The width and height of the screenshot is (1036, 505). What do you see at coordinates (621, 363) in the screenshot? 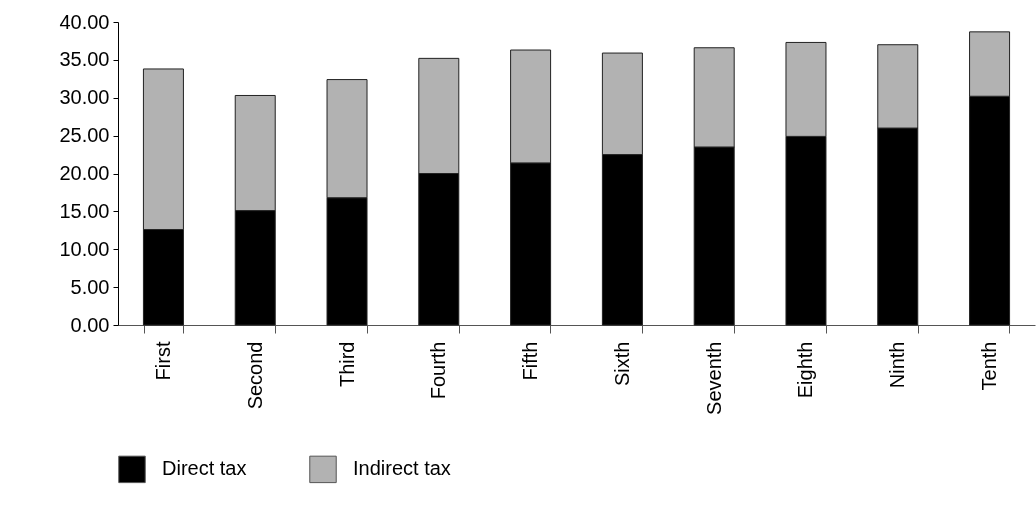
I see `x-tick-label: Sixth` at bounding box center [621, 363].